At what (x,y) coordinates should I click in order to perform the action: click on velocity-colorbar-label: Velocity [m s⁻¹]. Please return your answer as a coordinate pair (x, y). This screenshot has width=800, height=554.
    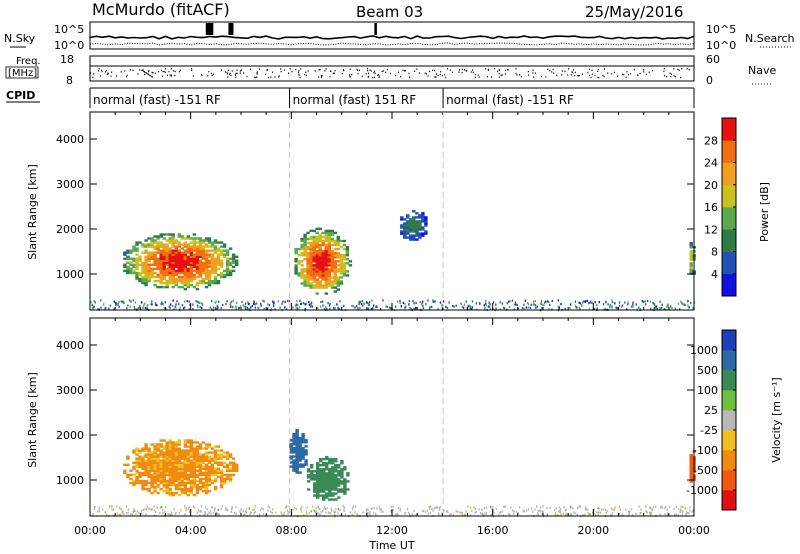
    Looking at the image, I should click on (776, 419).